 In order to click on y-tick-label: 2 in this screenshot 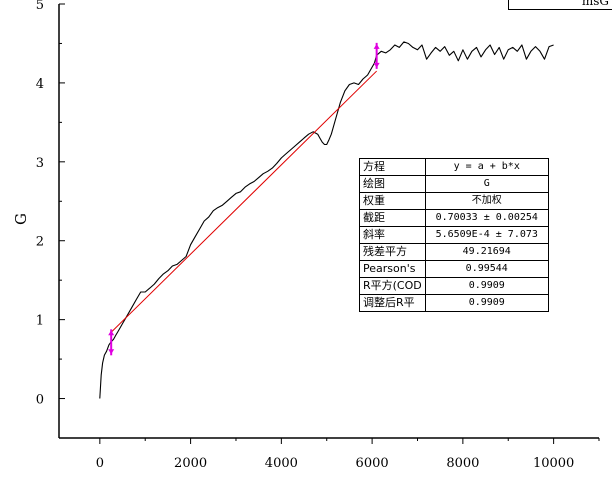, I will do `click(40, 242)`.